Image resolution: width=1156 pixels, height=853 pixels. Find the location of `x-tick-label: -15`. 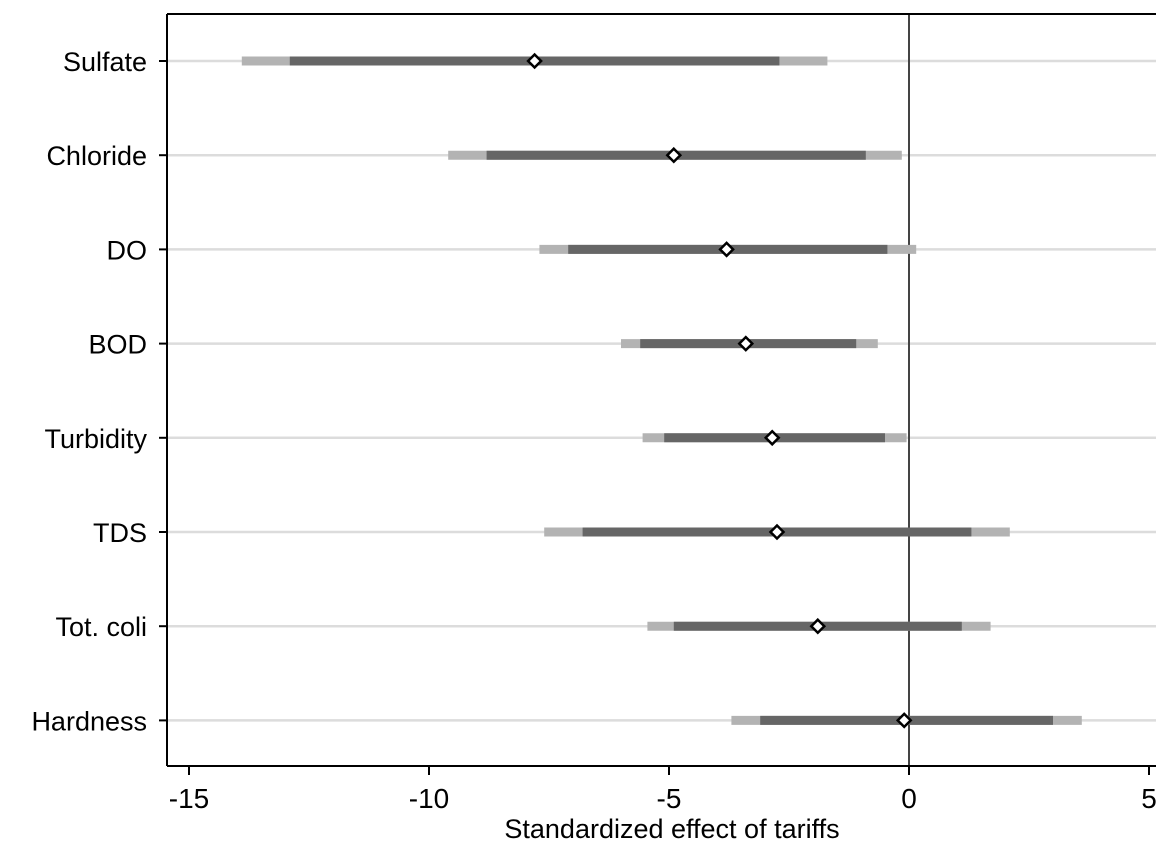

x-tick-label: -15 is located at coordinates (189, 798).